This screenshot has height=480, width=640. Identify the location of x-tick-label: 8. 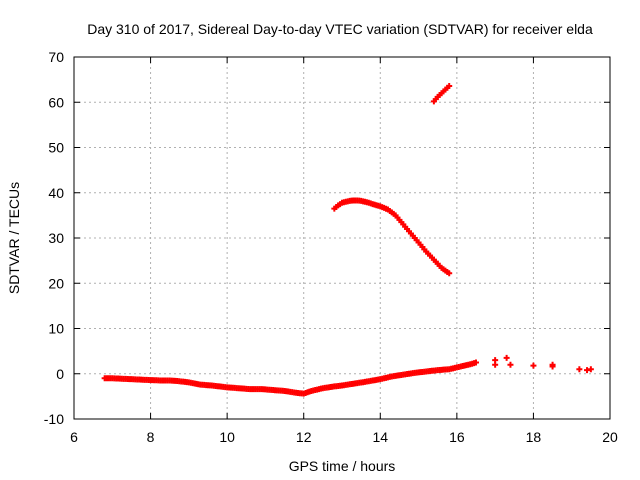
(151, 437).